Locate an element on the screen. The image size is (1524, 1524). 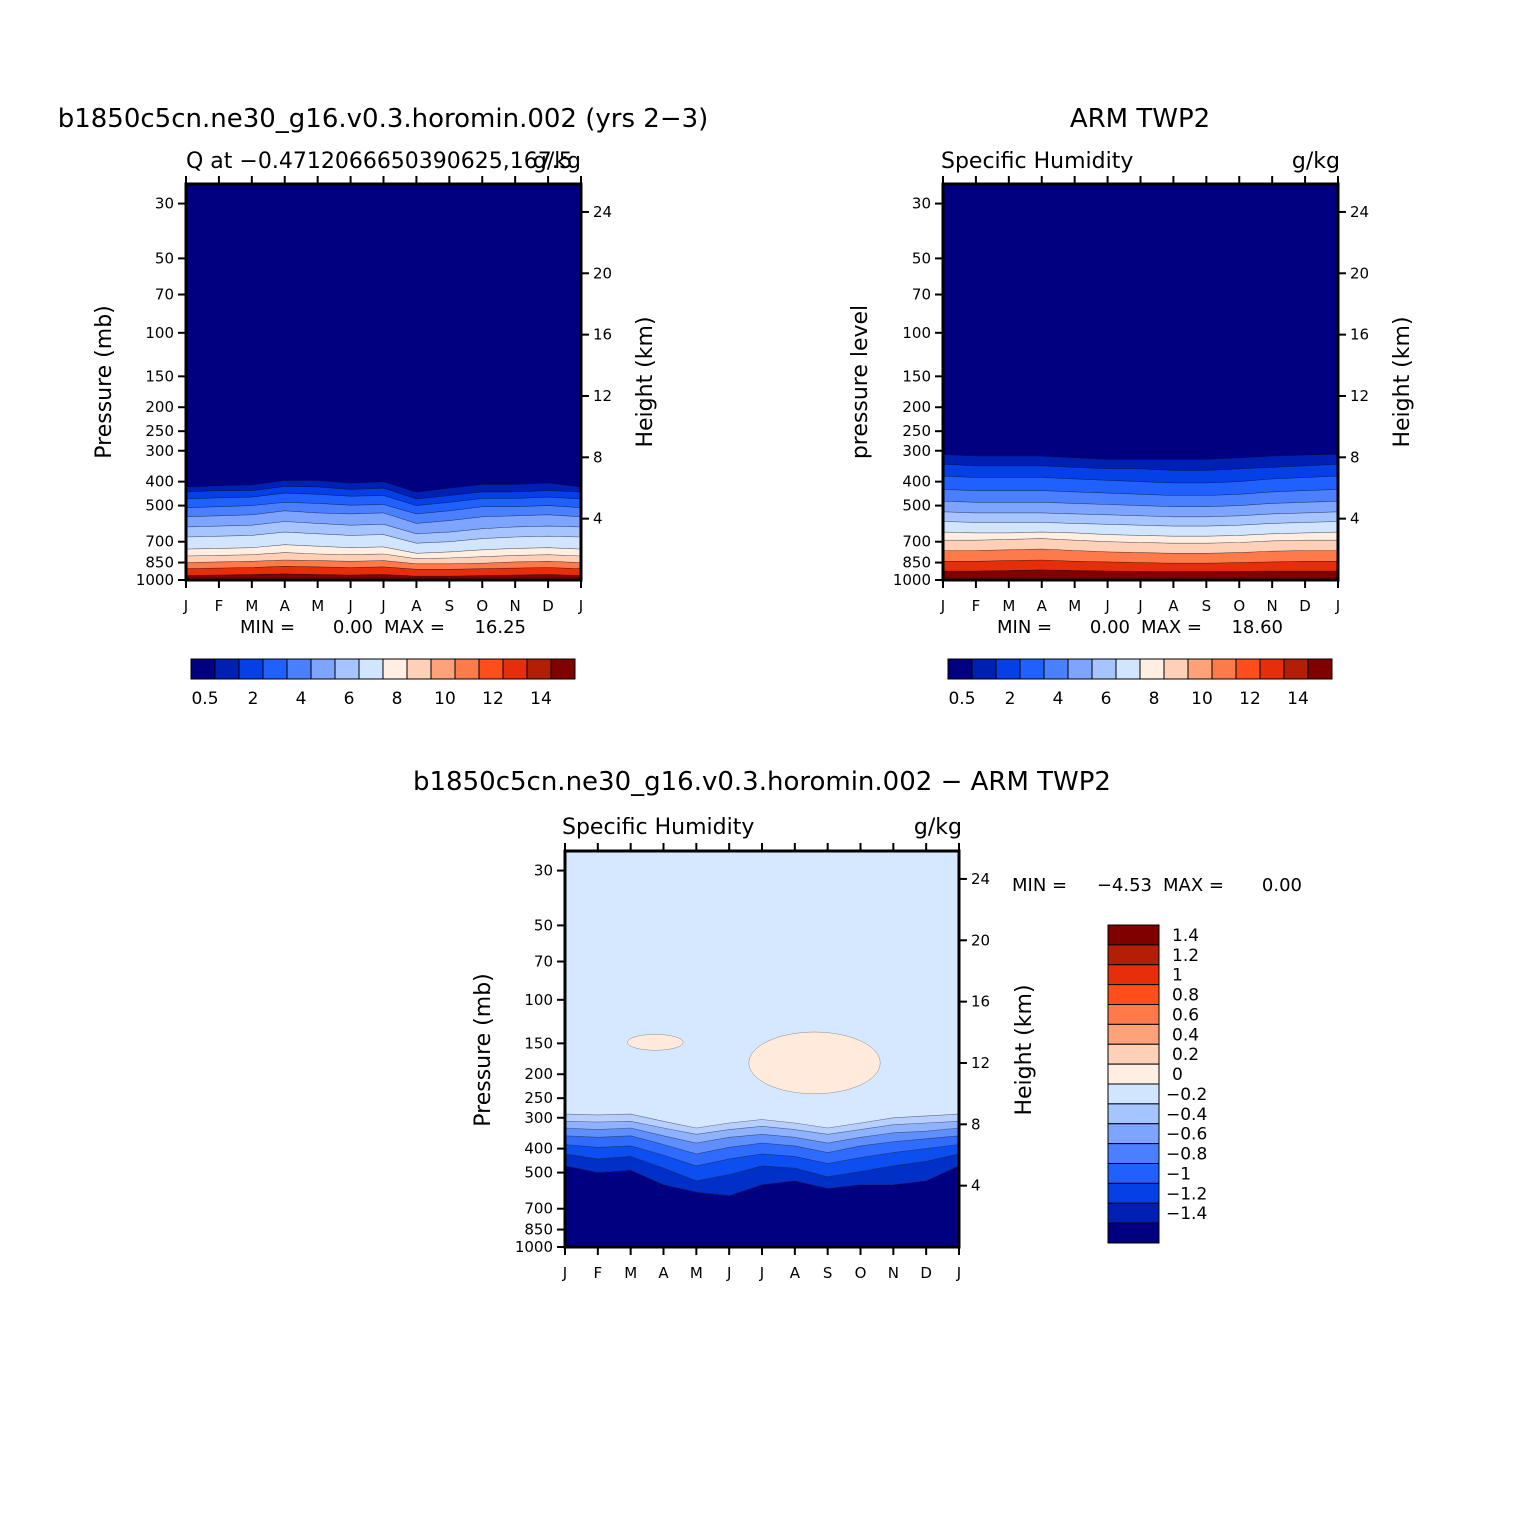
panel-diff-units: g/kg is located at coordinates (938, 827).